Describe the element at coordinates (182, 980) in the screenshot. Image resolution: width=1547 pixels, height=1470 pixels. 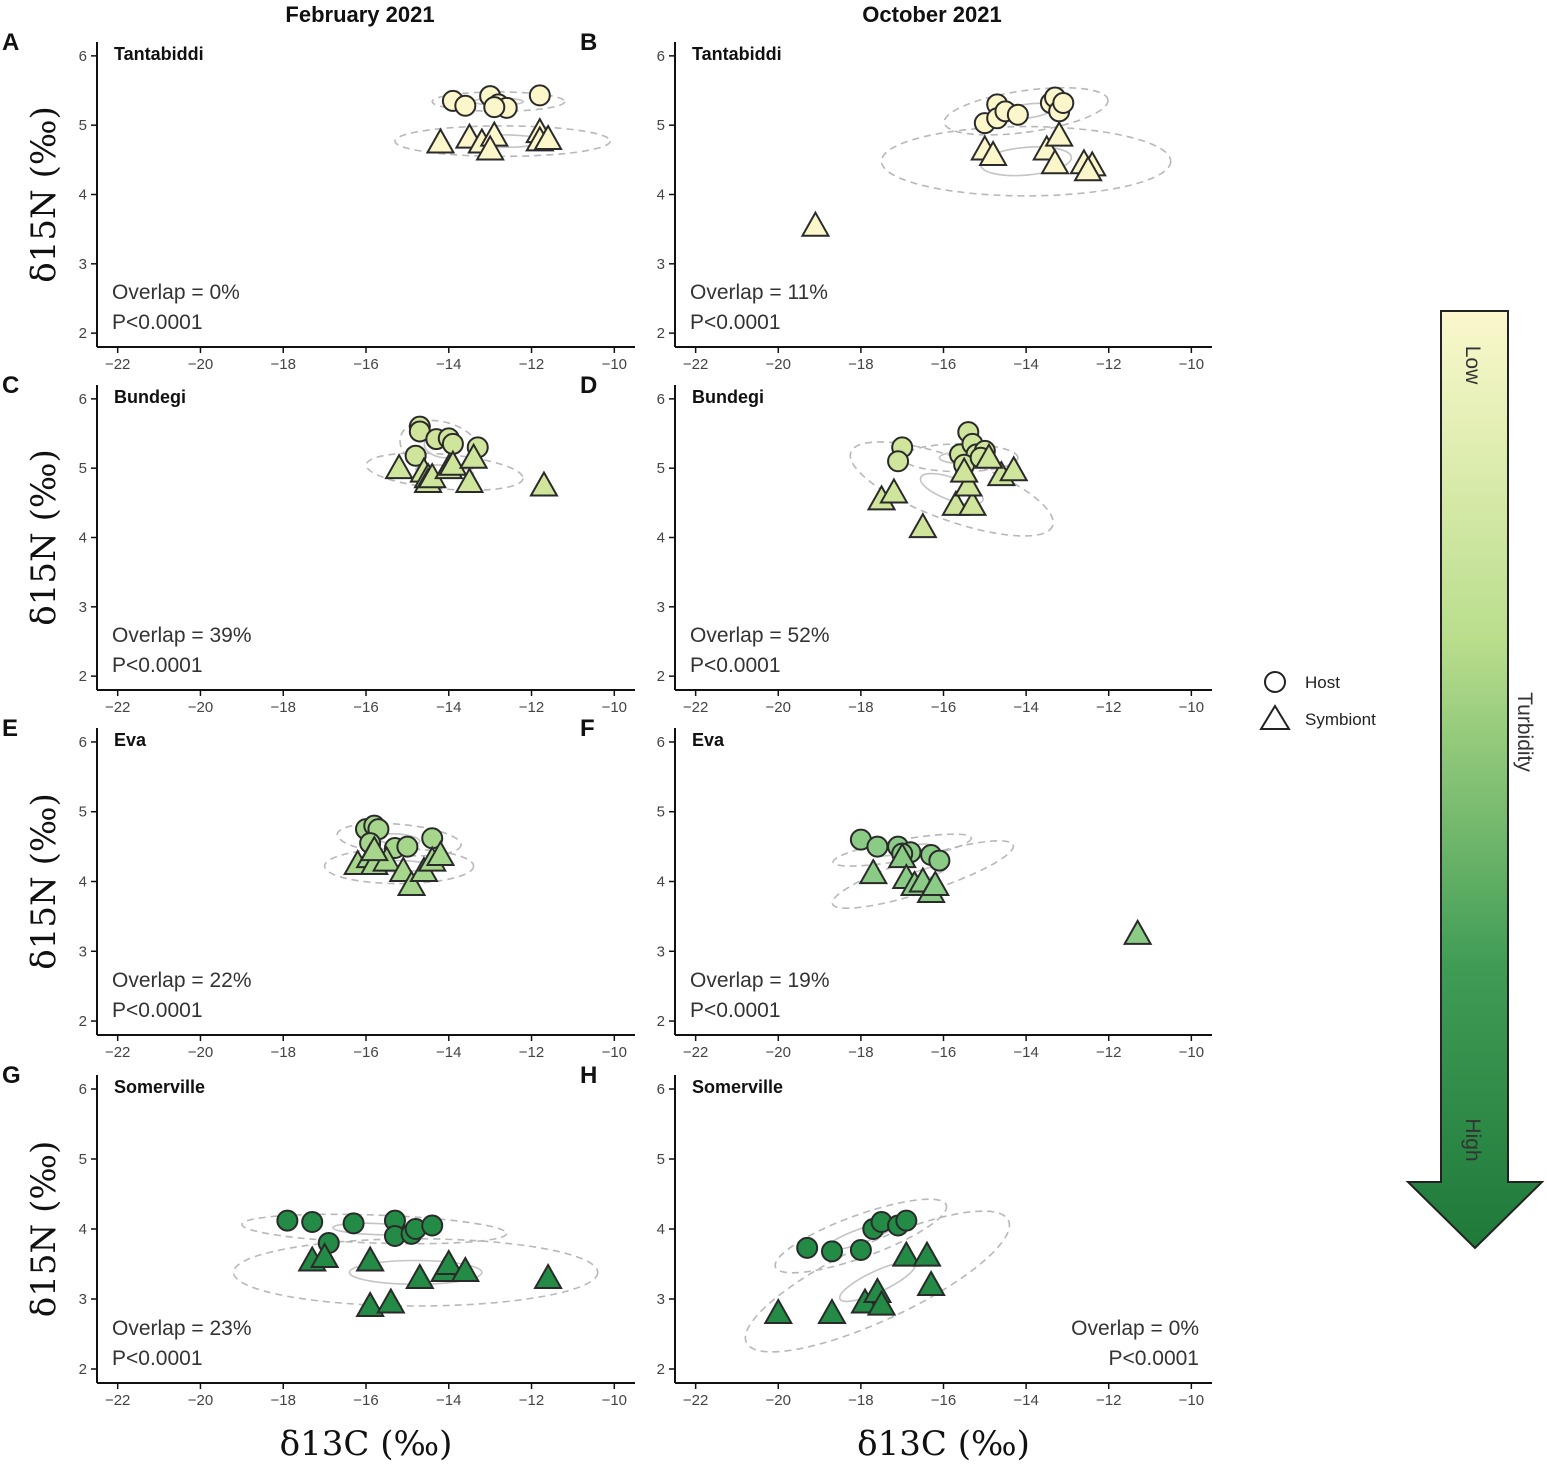
I see `overlap-label: Overlap = 22%` at that location.